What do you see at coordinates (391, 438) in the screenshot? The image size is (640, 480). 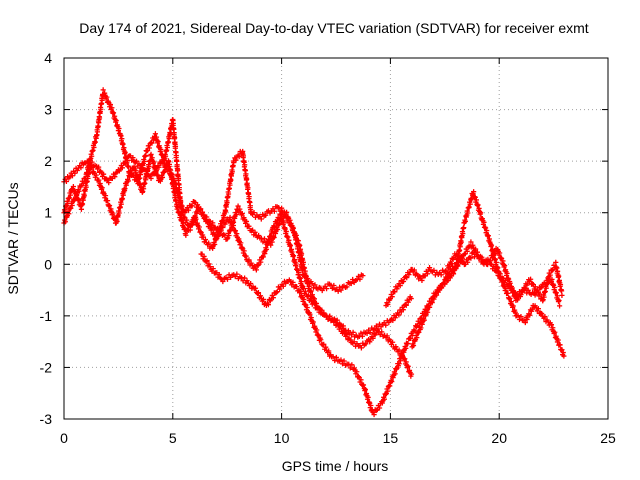 I see `x-tick-label: 15` at bounding box center [391, 438].